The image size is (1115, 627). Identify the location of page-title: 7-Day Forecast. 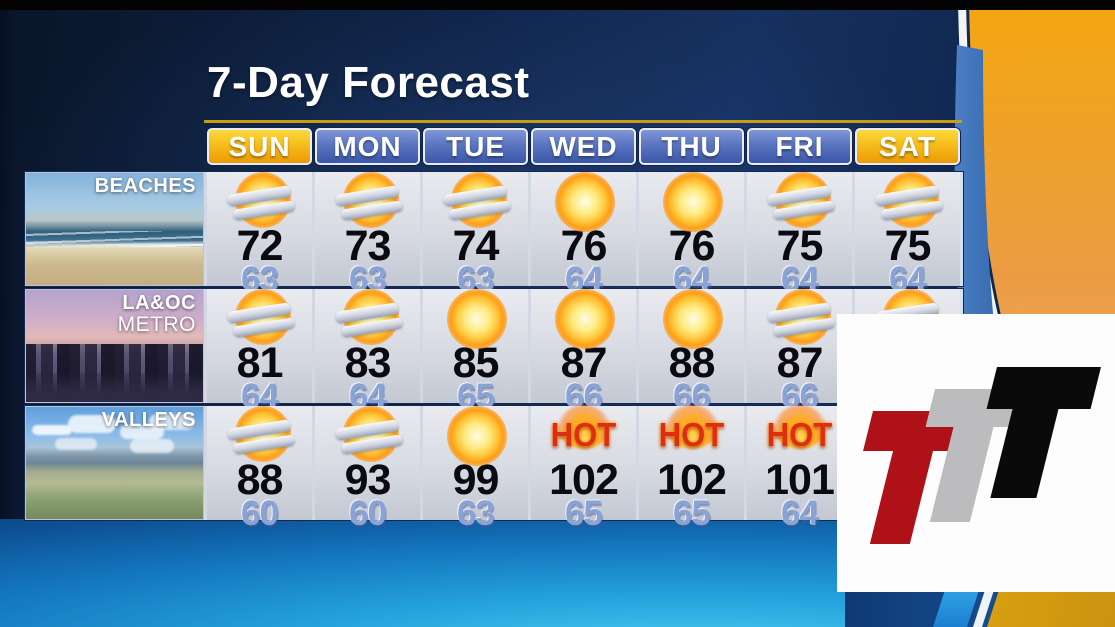
(368, 82).